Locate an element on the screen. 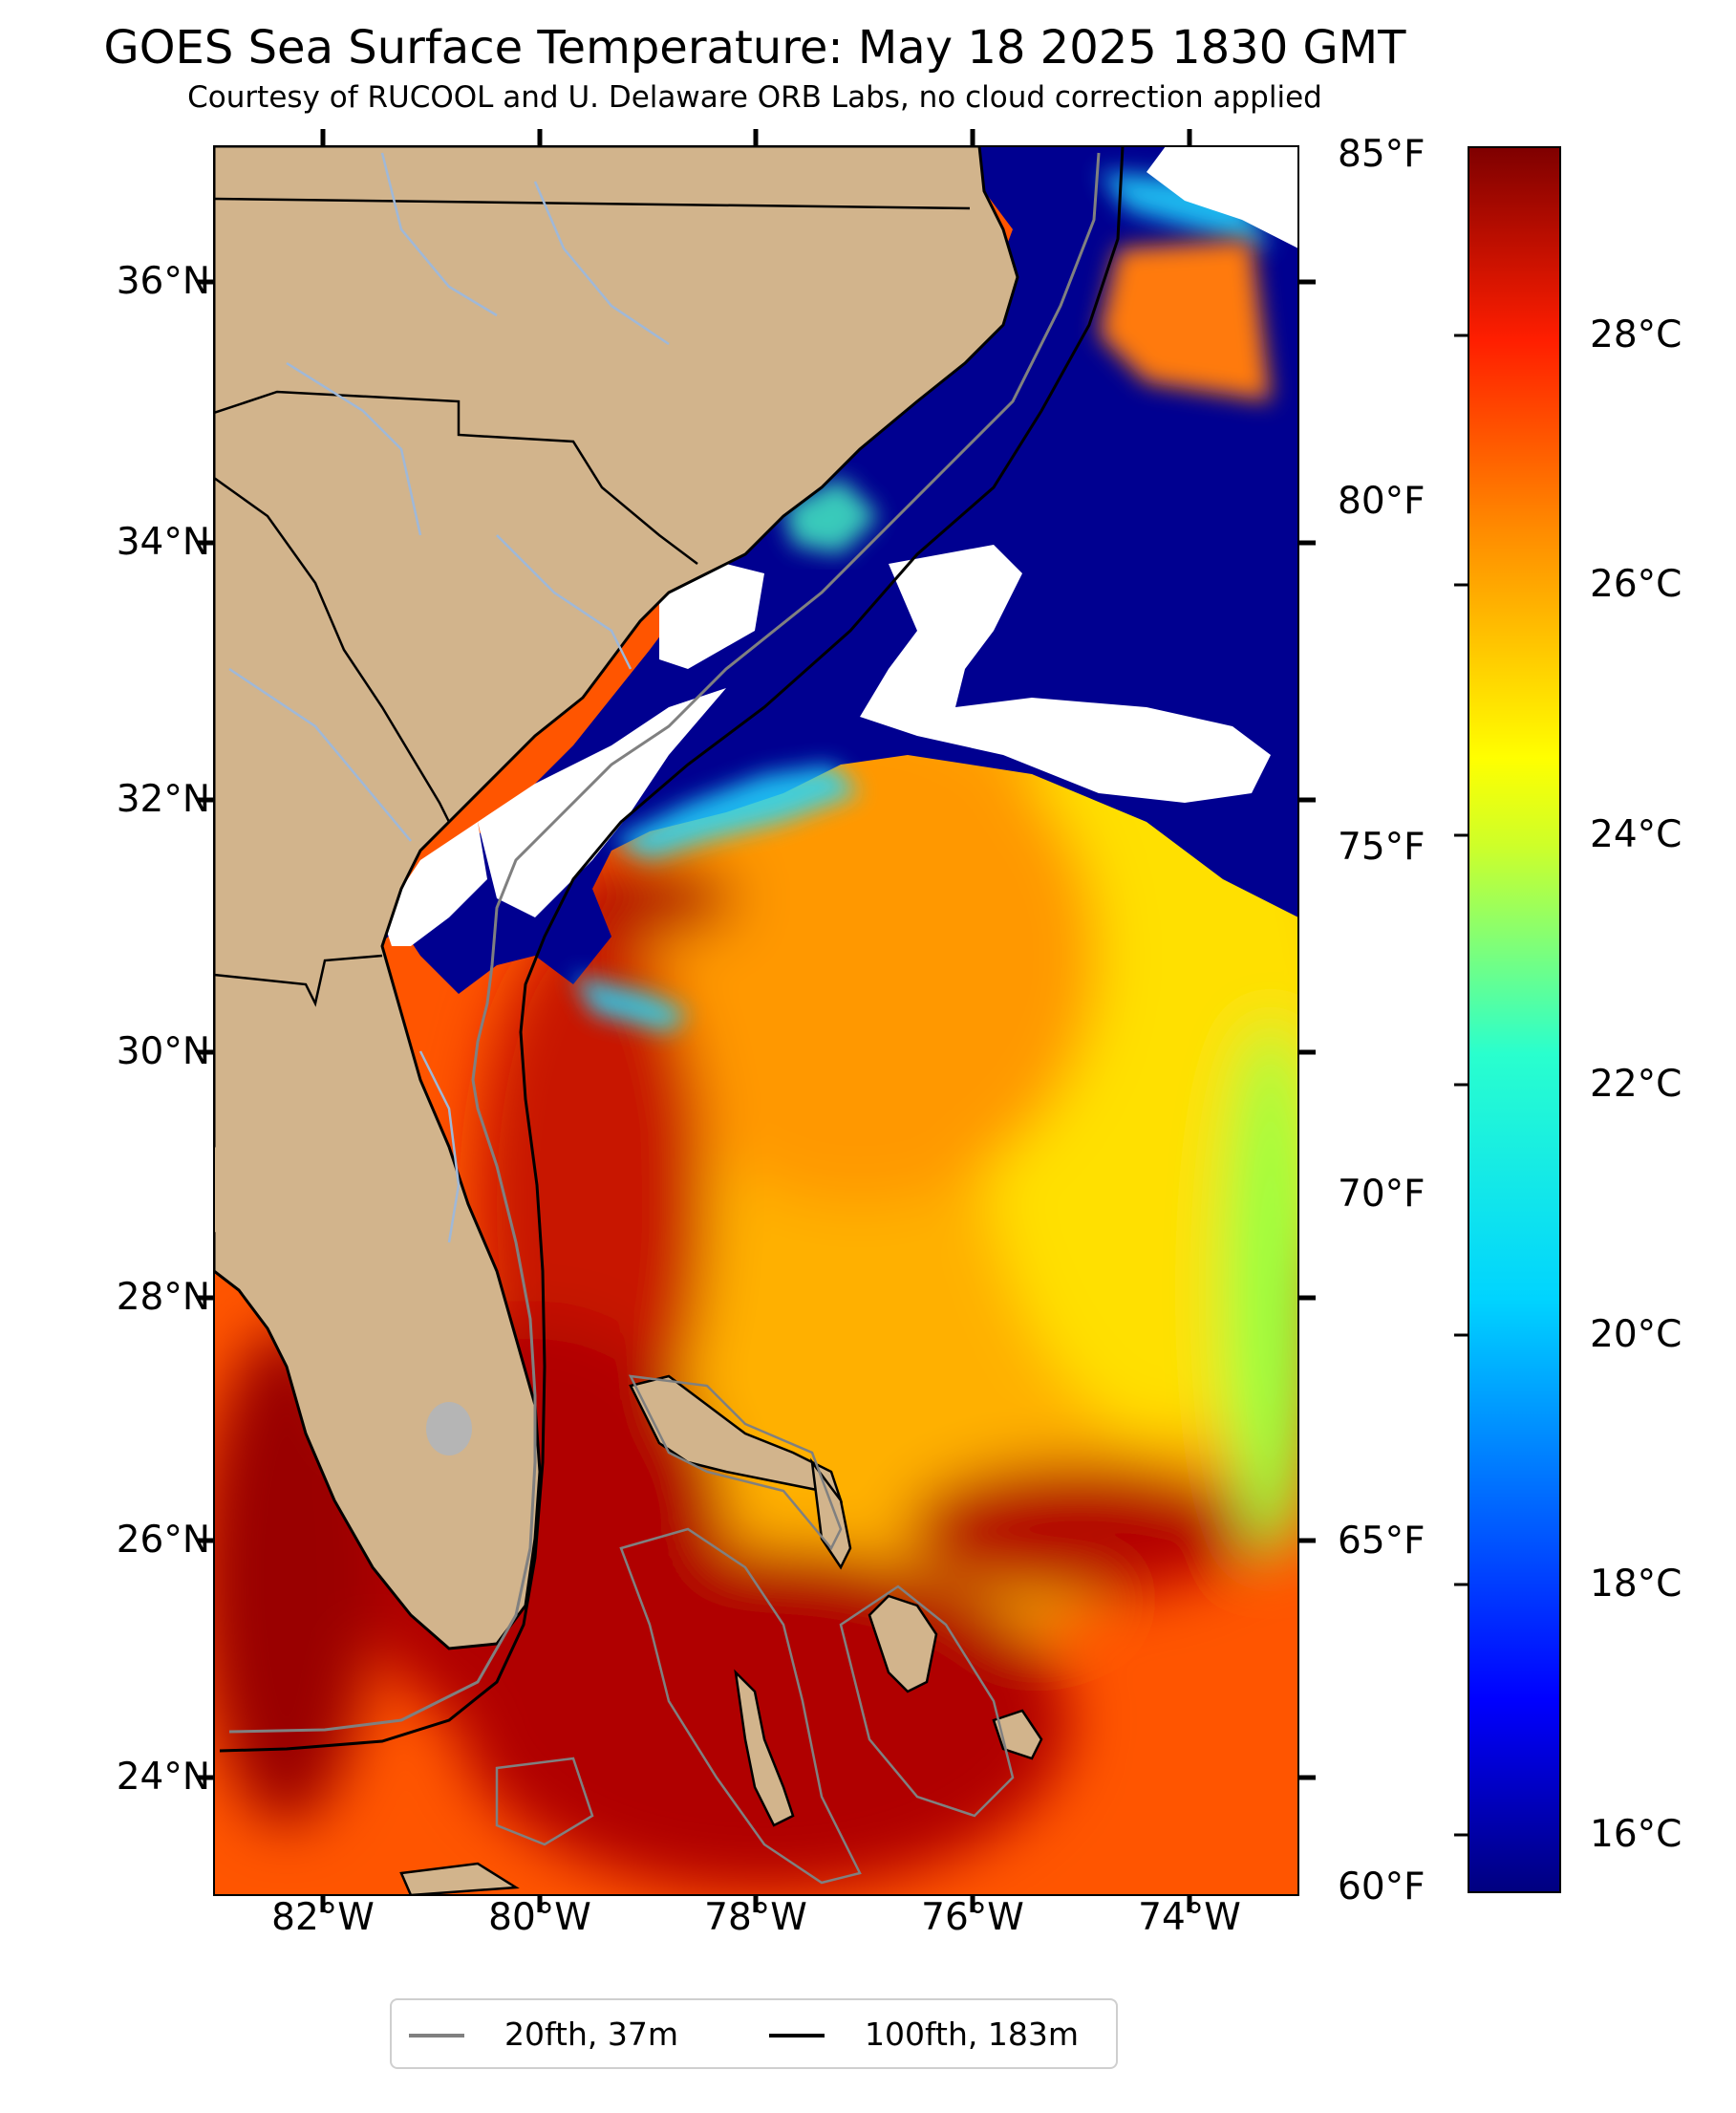  bahamas is located at coordinates (721, 1634).